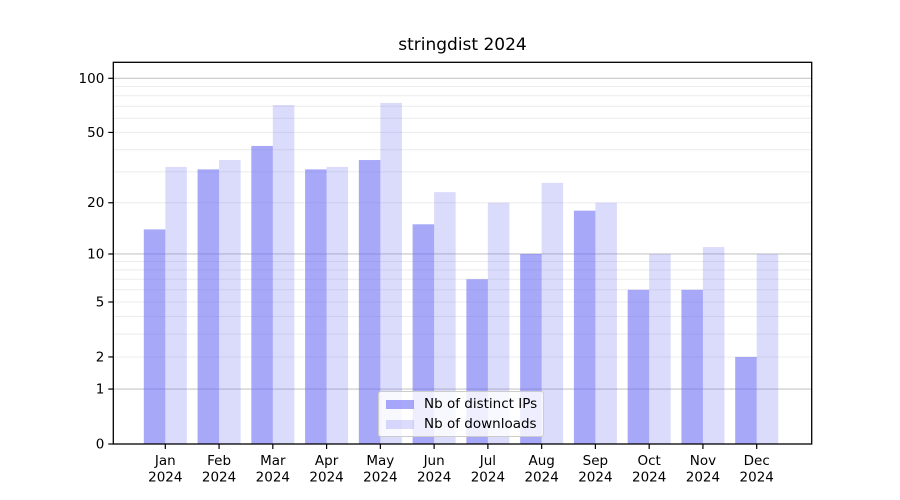  Describe the element at coordinates (400, 424) in the screenshot. I see `legend-swatch-downloads` at that location.